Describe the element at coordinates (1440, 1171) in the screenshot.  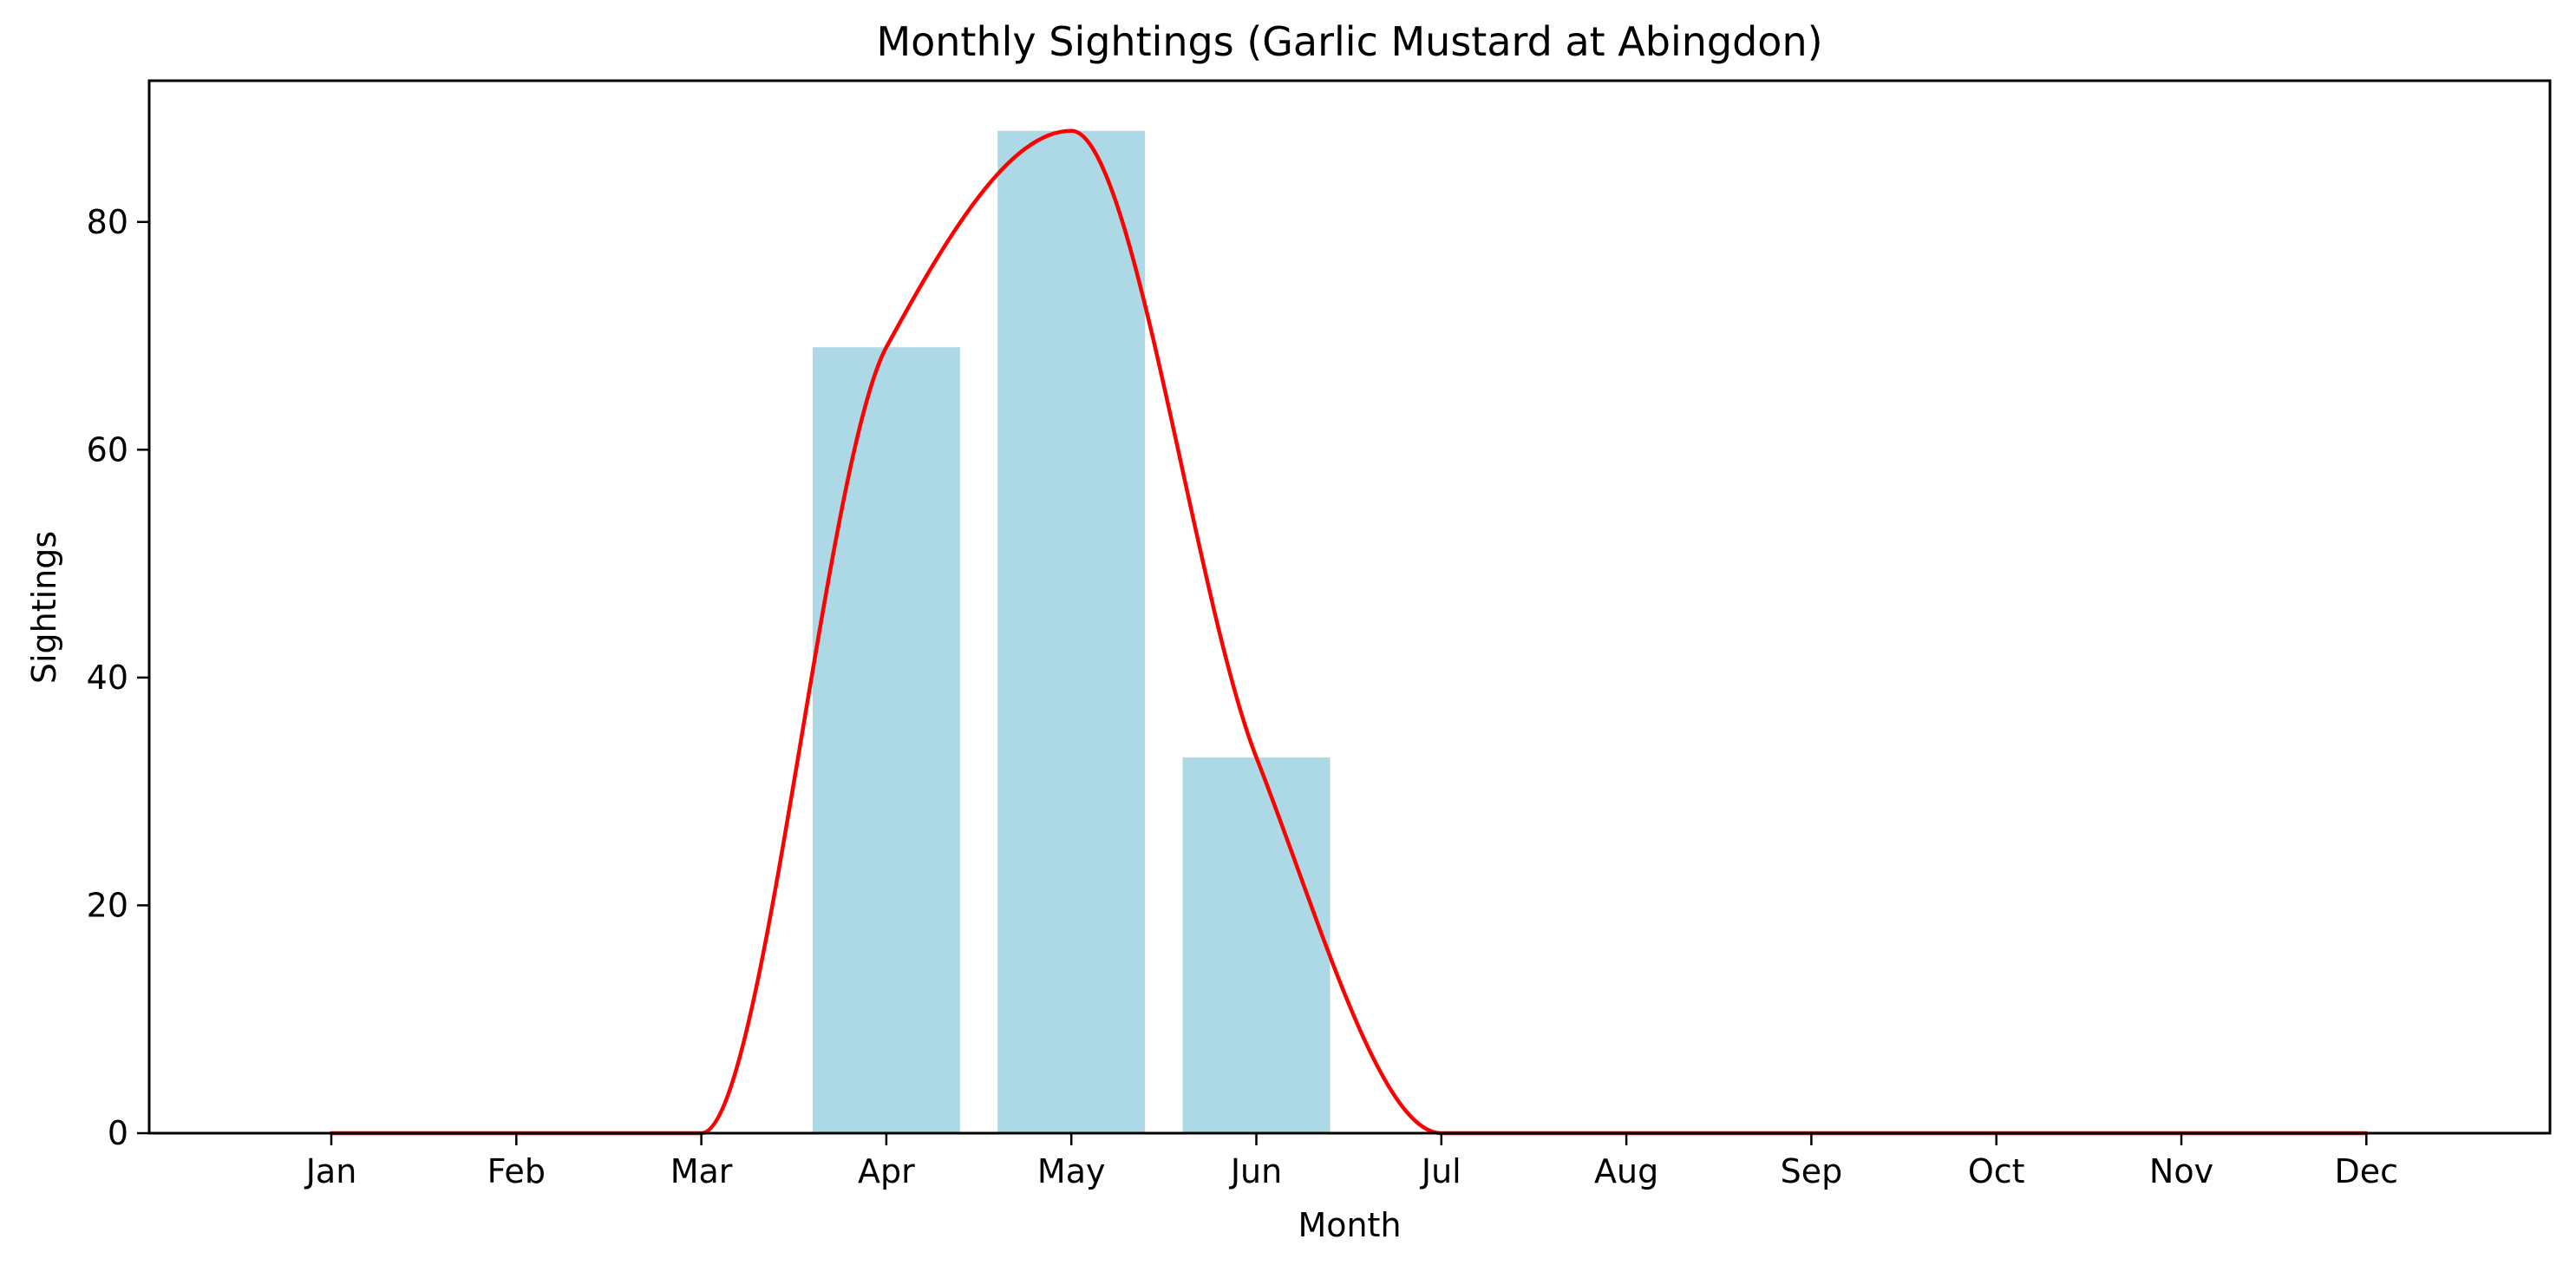
I see `x-tick-label-jul: Jul` at that location.